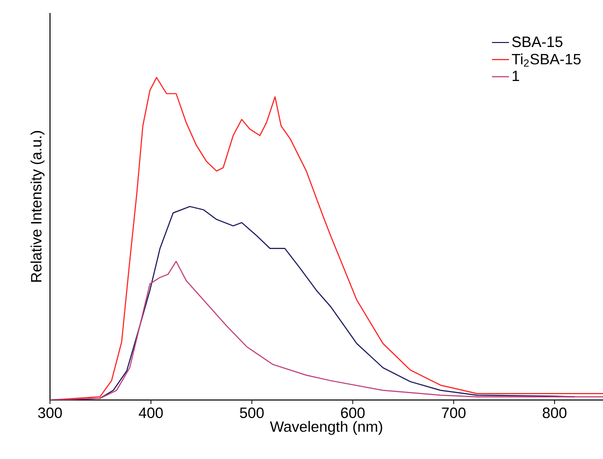 This screenshot has height=459, width=603. Describe the element at coordinates (516, 76) in the screenshot. I see `legend-label: 1` at that location.